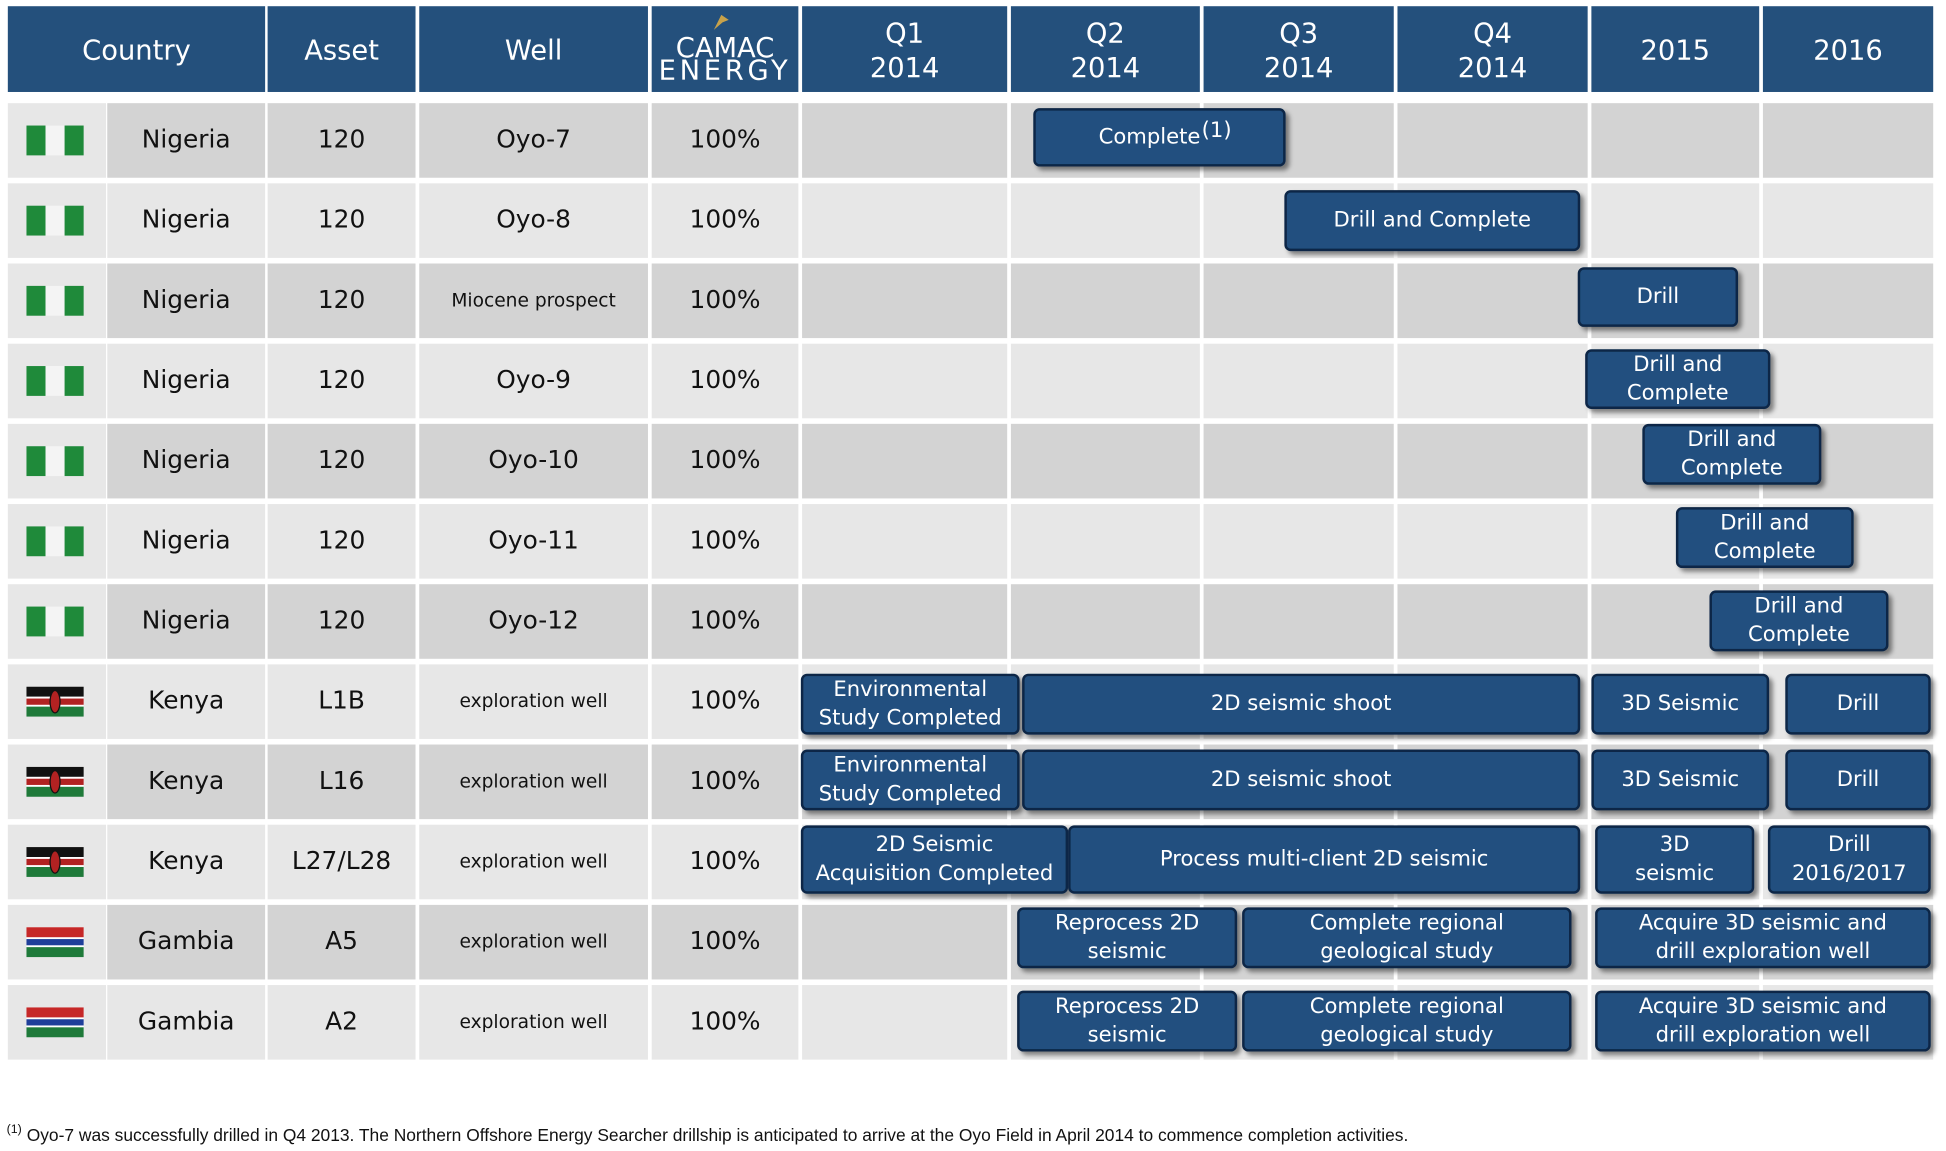 The width and height of the screenshot is (1946, 1151). Describe the element at coordinates (1406, 1033) in the screenshot. I see `bar-label: geological study` at that location.